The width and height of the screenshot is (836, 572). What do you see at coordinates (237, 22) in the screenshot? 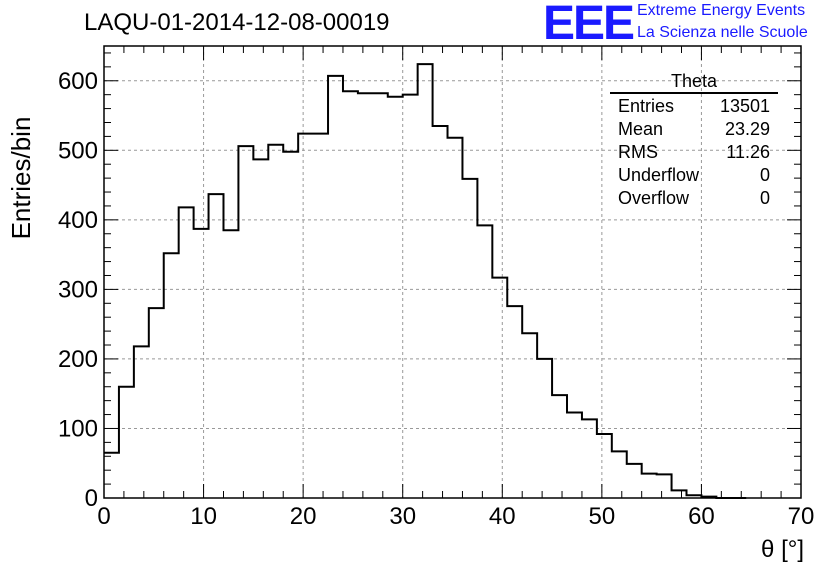
I see `chart-title: LAQU-01-2014-12-08-00019` at bounding box center [237, 22].